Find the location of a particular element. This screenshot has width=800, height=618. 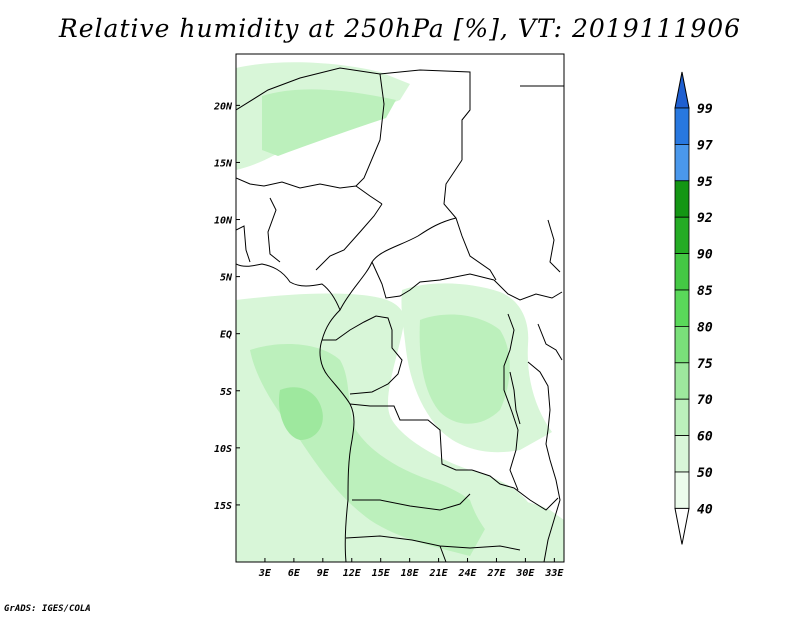

y-tick-label: 15S is located at coordinates (223, 506).